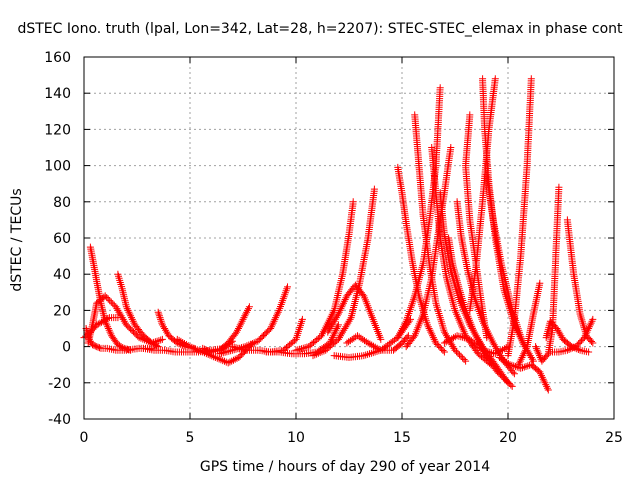 This screenshot has height=480, width=640. What do you see at coordinates (62, 275) in the screenshot?
I see `y-tick-label: 40` at bounding box center [62, 275].